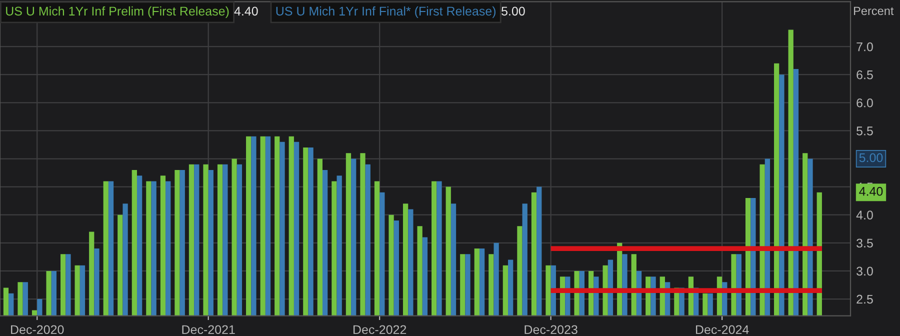 The height and width of the screenshot is (336, 900). What do you see at coordinates (864, 243) in the screenshot?
I see `y-tick-label: 3.5` at bounding box center [864, 243].